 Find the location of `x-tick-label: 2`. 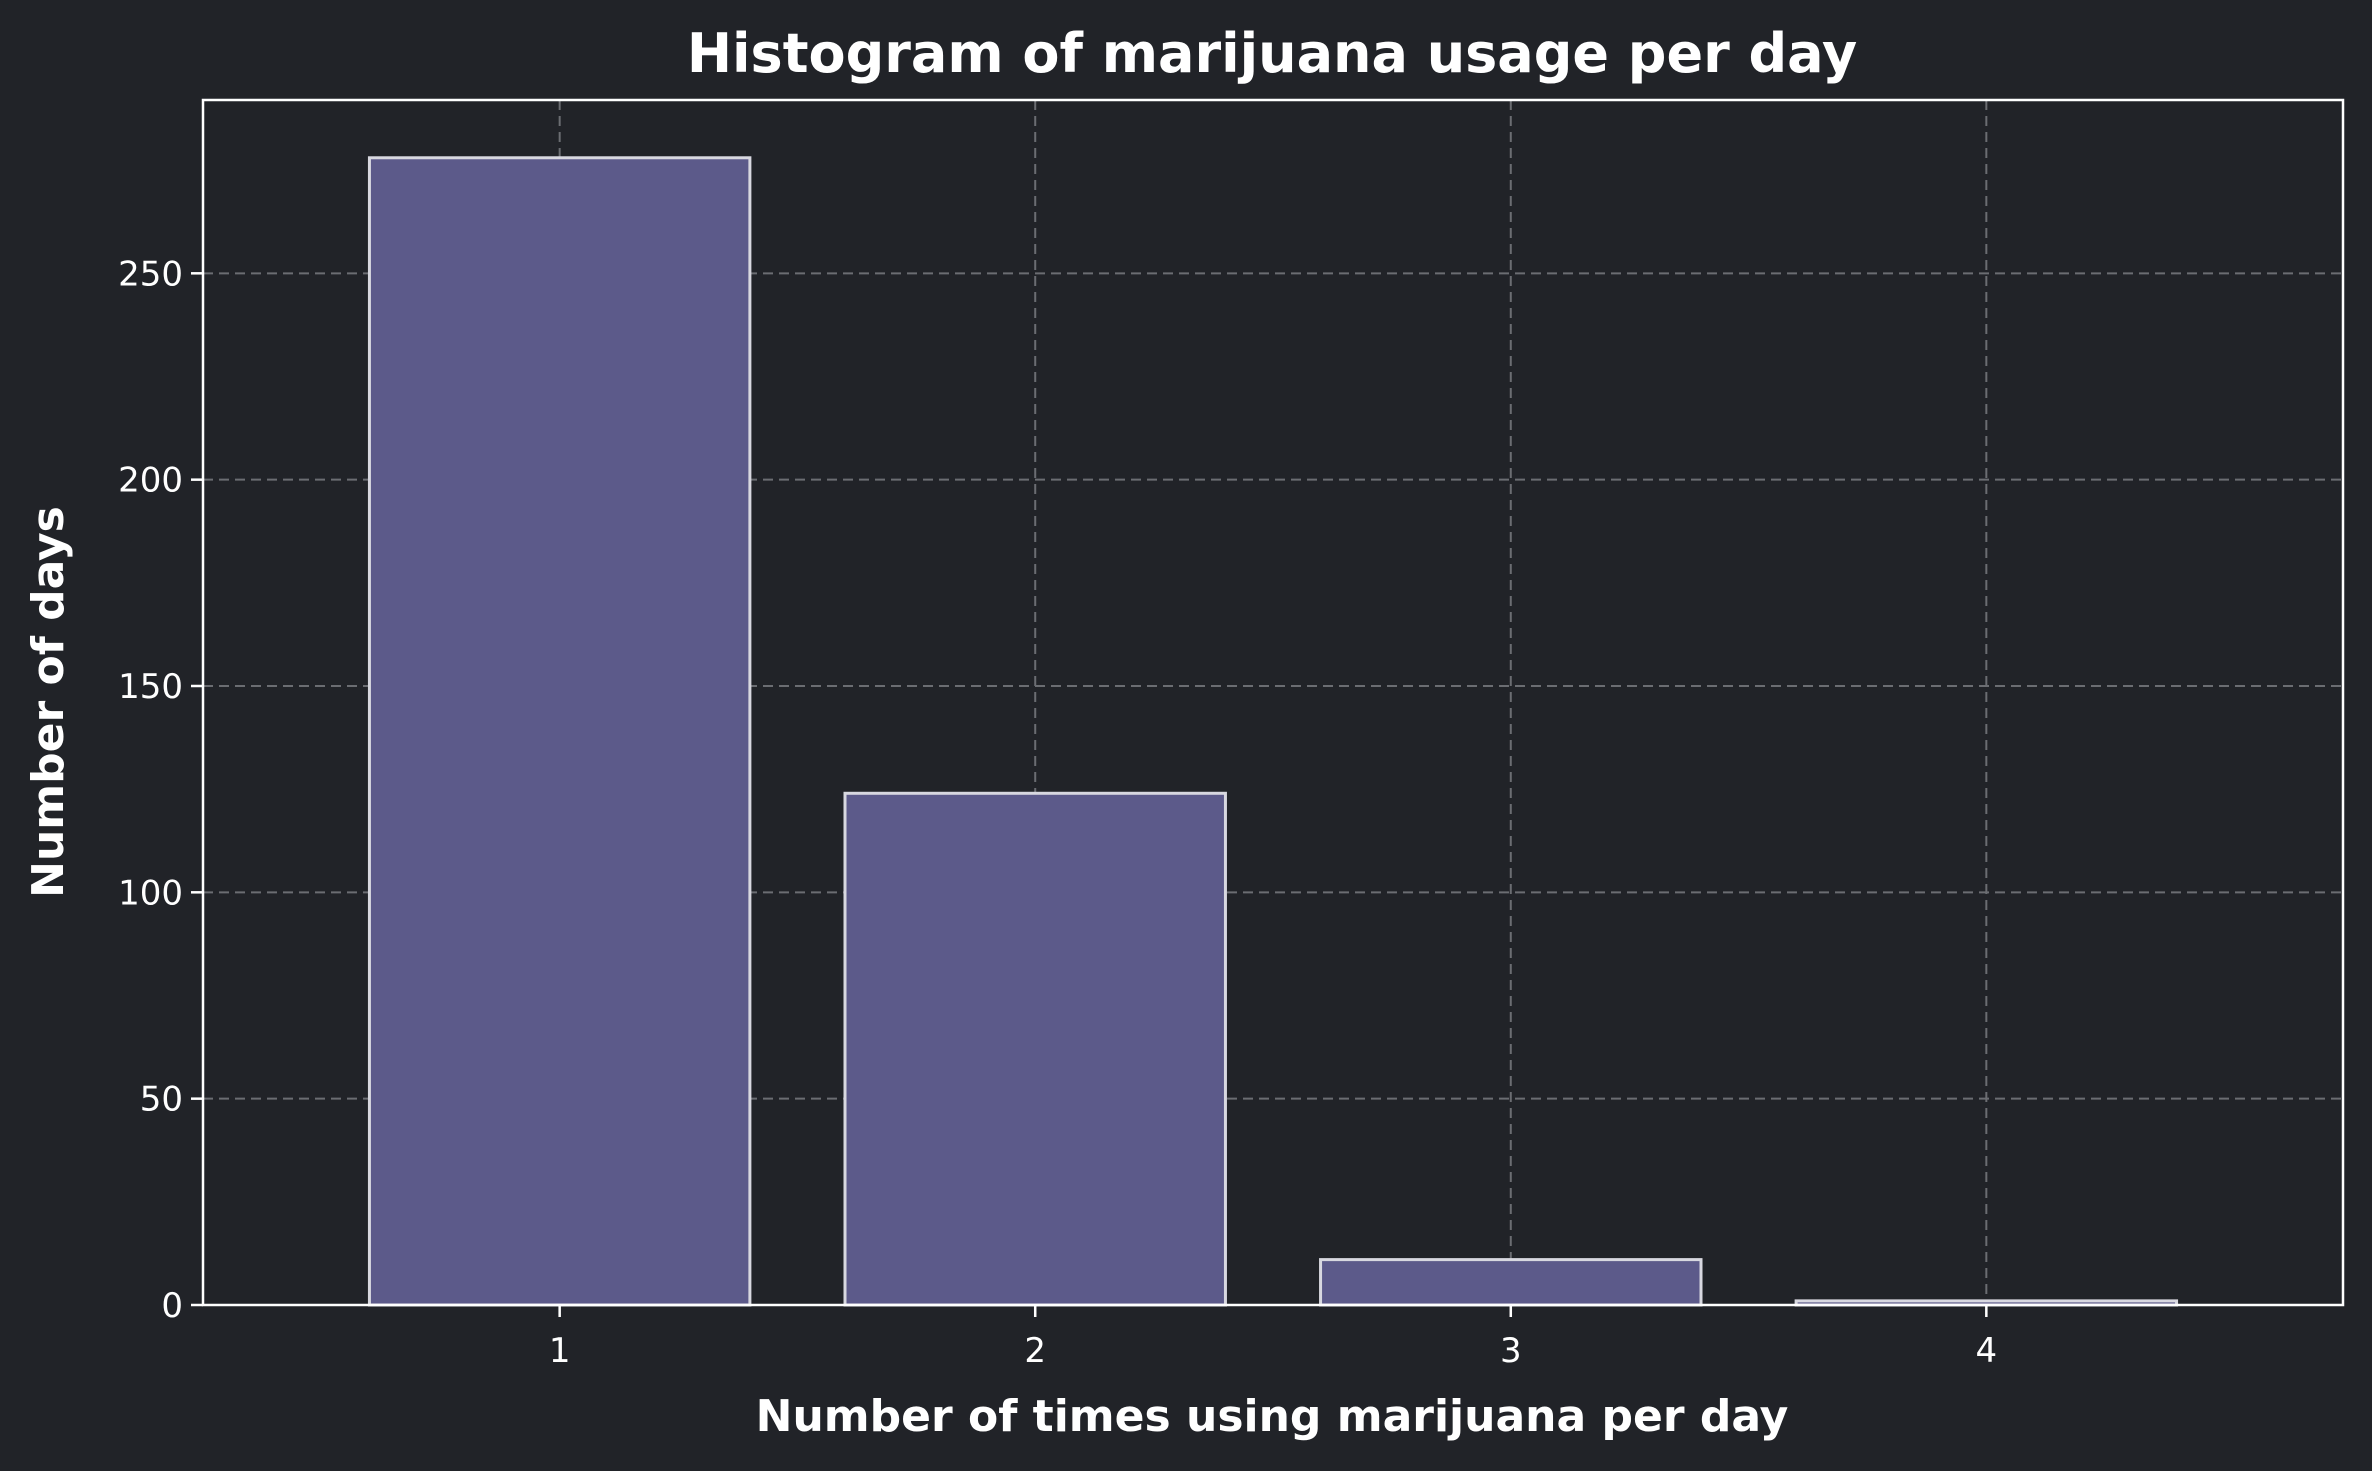

x-tick-label: 2 is located at coordinates (1035, 1351).